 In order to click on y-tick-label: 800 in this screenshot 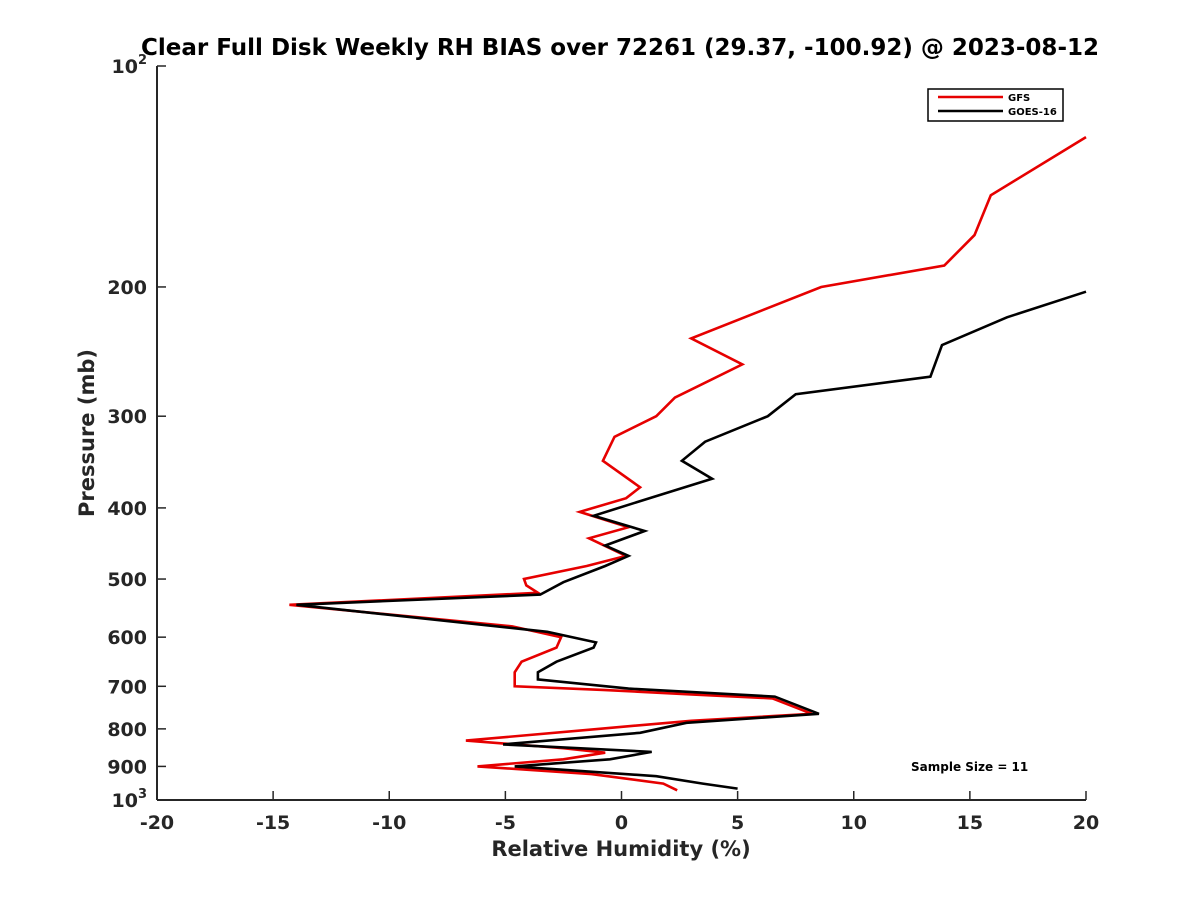, I will do `click(127, 730)`.